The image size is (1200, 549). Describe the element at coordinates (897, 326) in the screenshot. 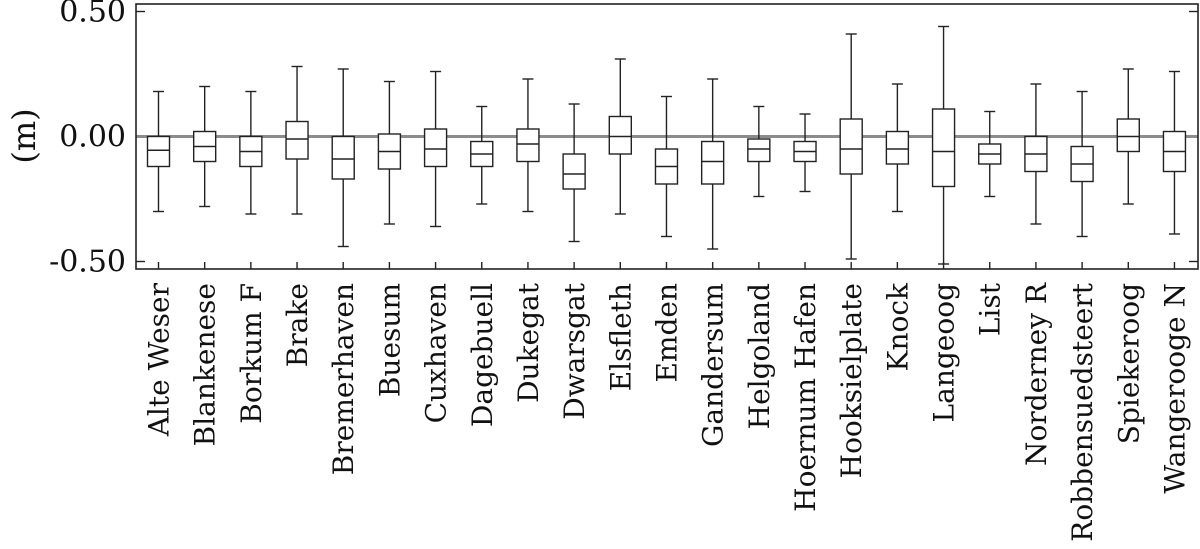

I see `x-tick-label: Knock` at that location.